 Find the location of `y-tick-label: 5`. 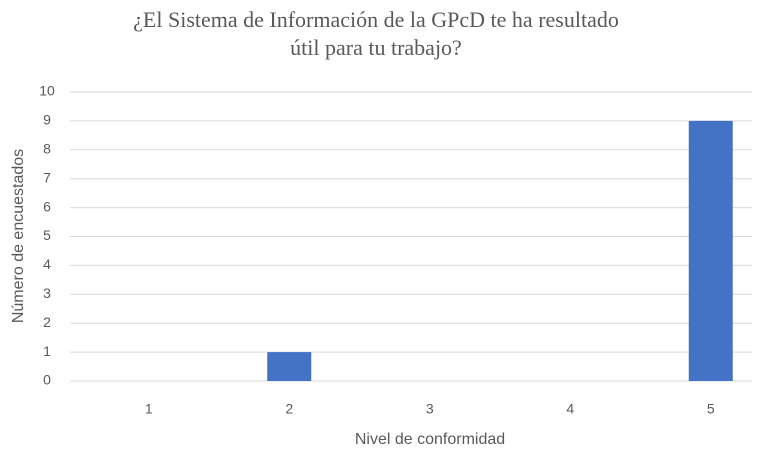

y-tick-label: 5 is located at coordinates (47, 235).